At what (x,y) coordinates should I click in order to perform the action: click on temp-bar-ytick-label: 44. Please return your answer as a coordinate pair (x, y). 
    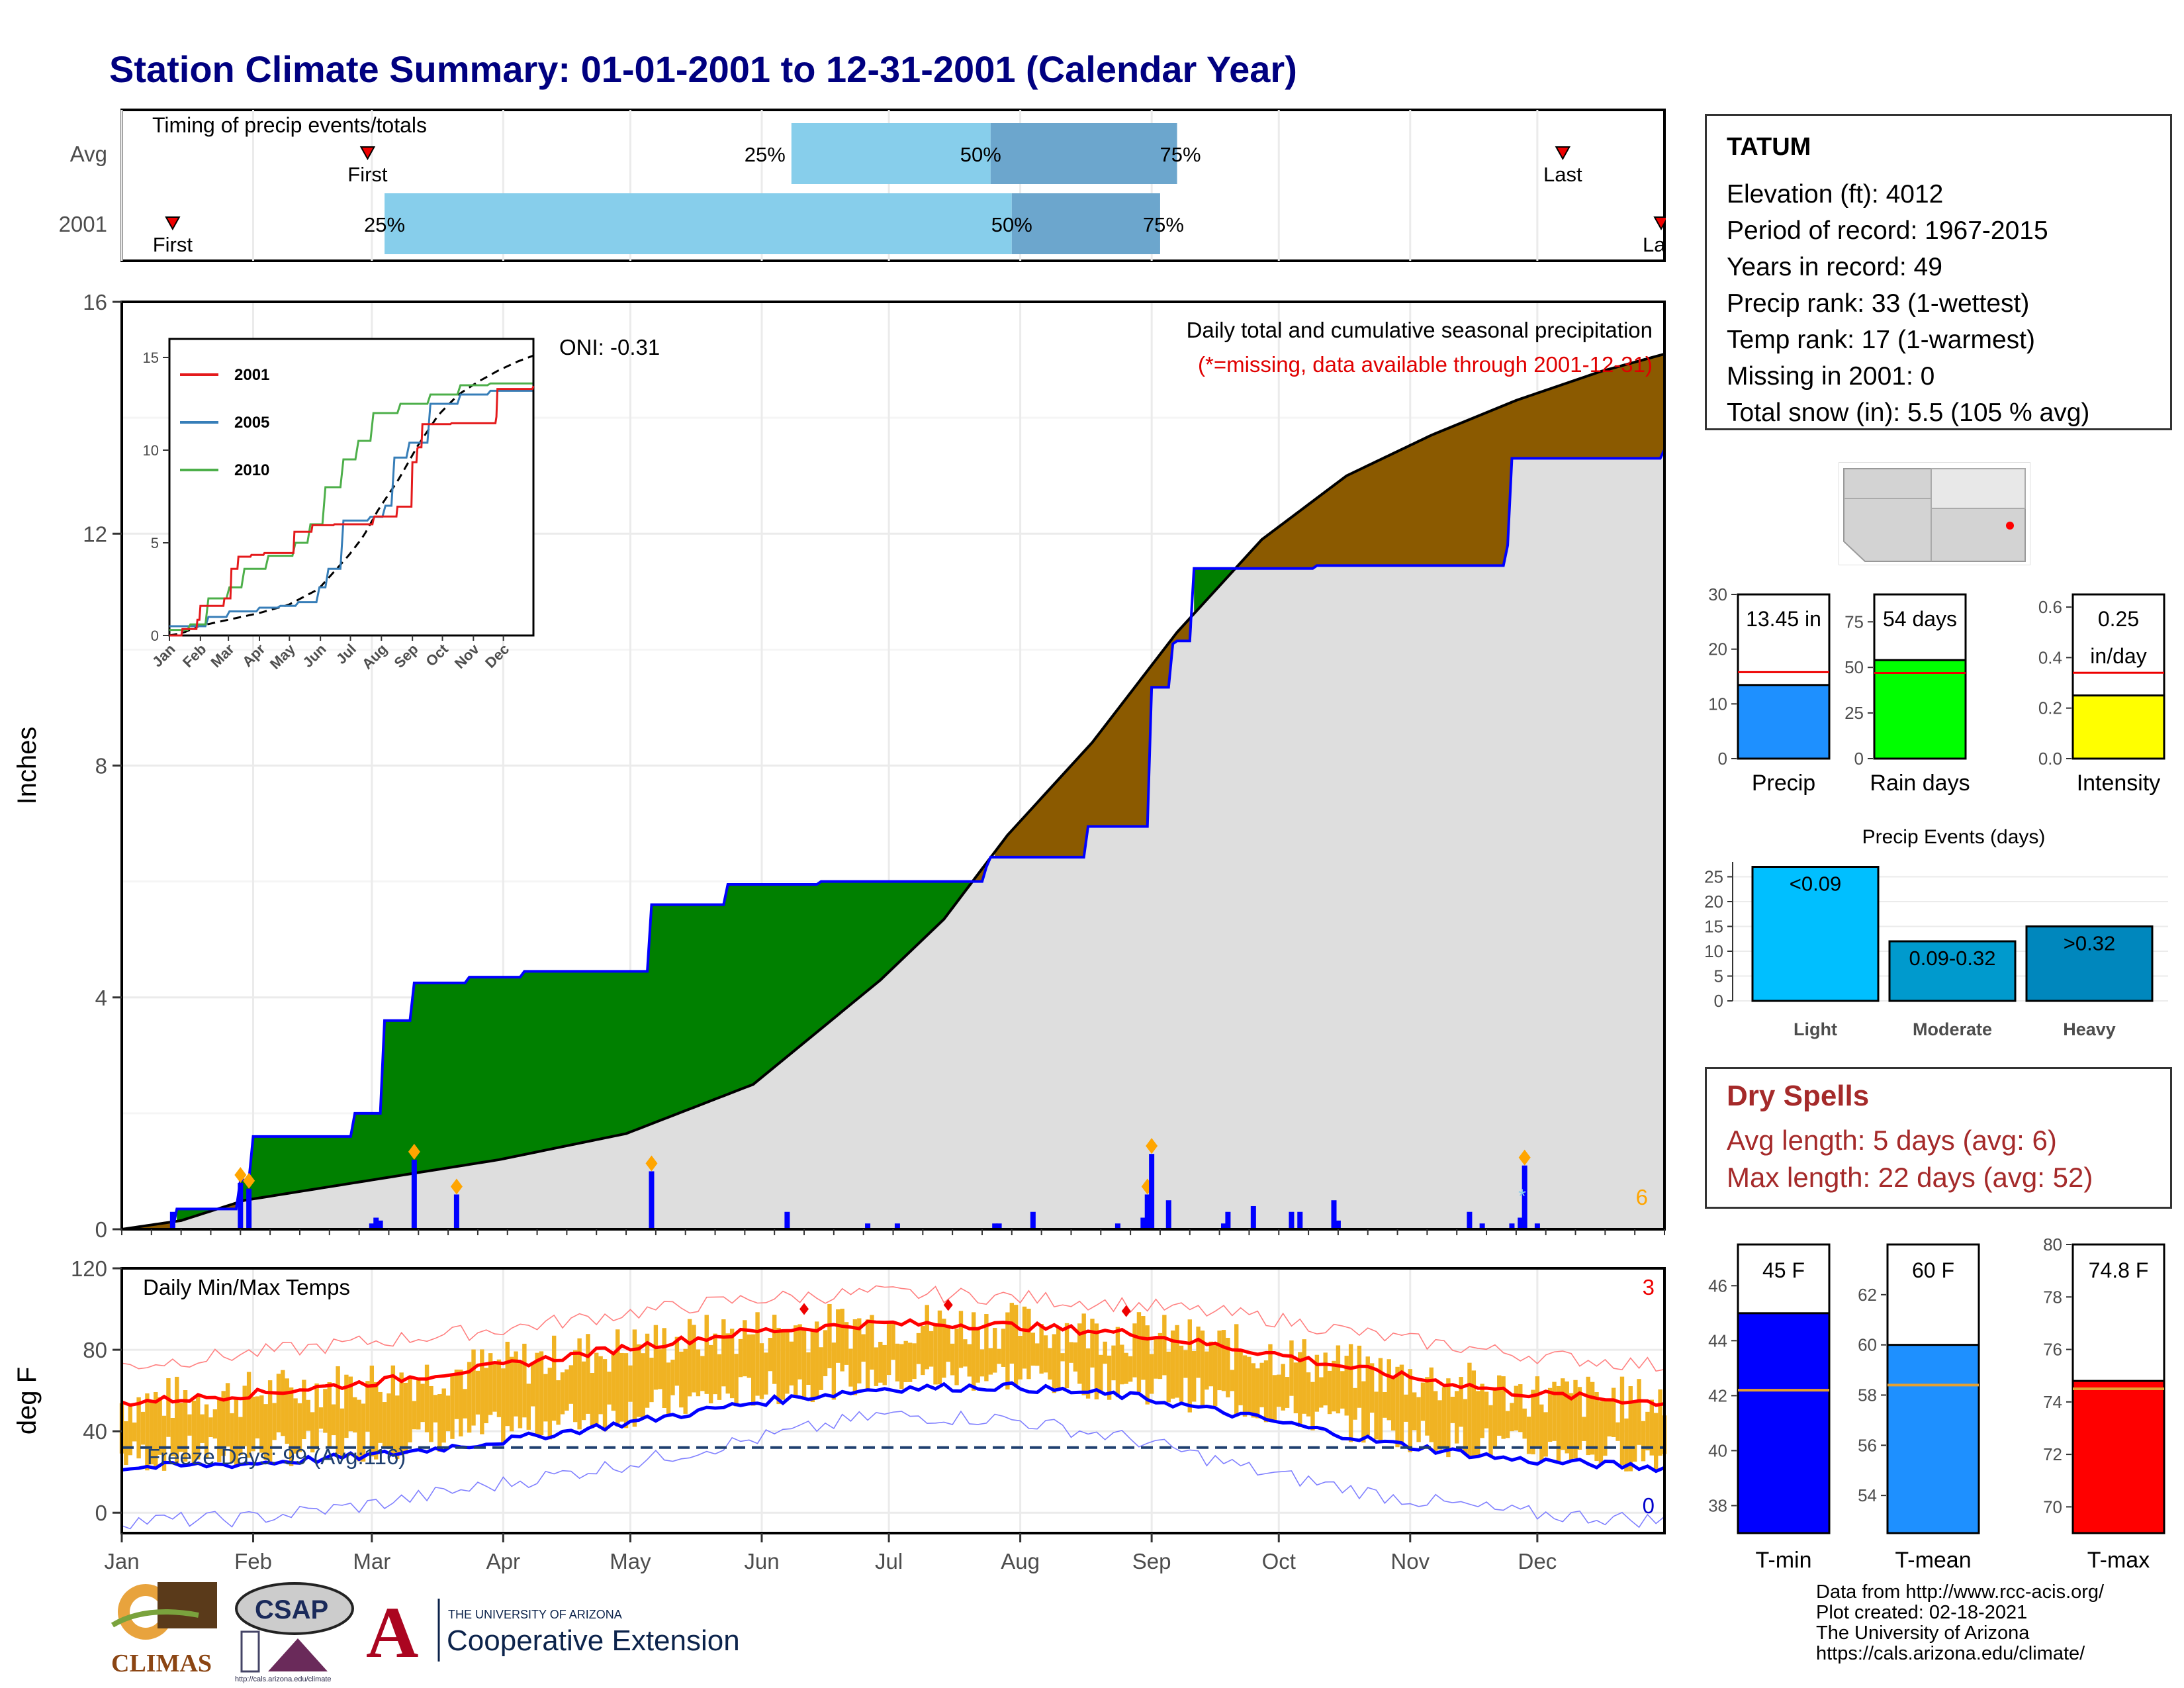
    Looking at the image, I should click on (1718, 1340).